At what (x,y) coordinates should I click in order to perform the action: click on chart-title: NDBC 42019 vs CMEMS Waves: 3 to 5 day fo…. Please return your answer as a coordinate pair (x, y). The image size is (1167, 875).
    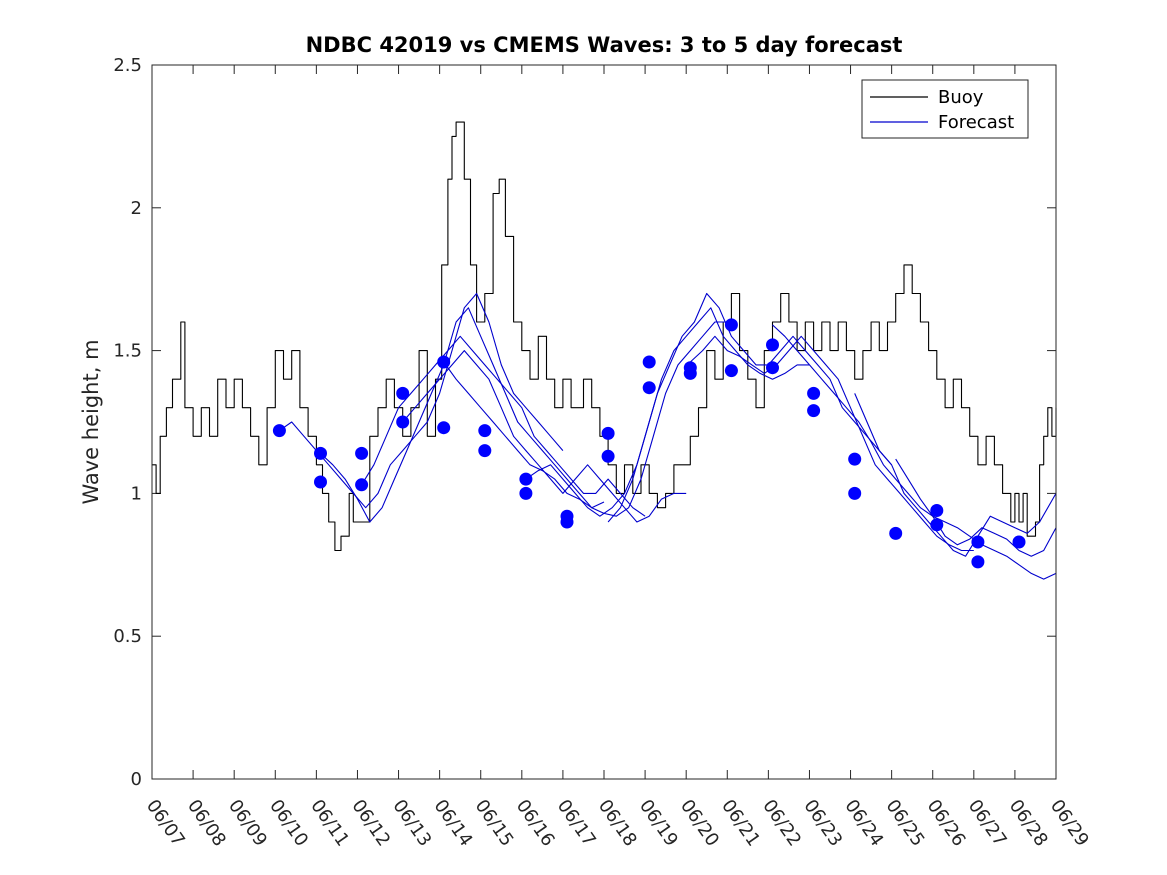
    Looking at the image, I should click on (604, 45).